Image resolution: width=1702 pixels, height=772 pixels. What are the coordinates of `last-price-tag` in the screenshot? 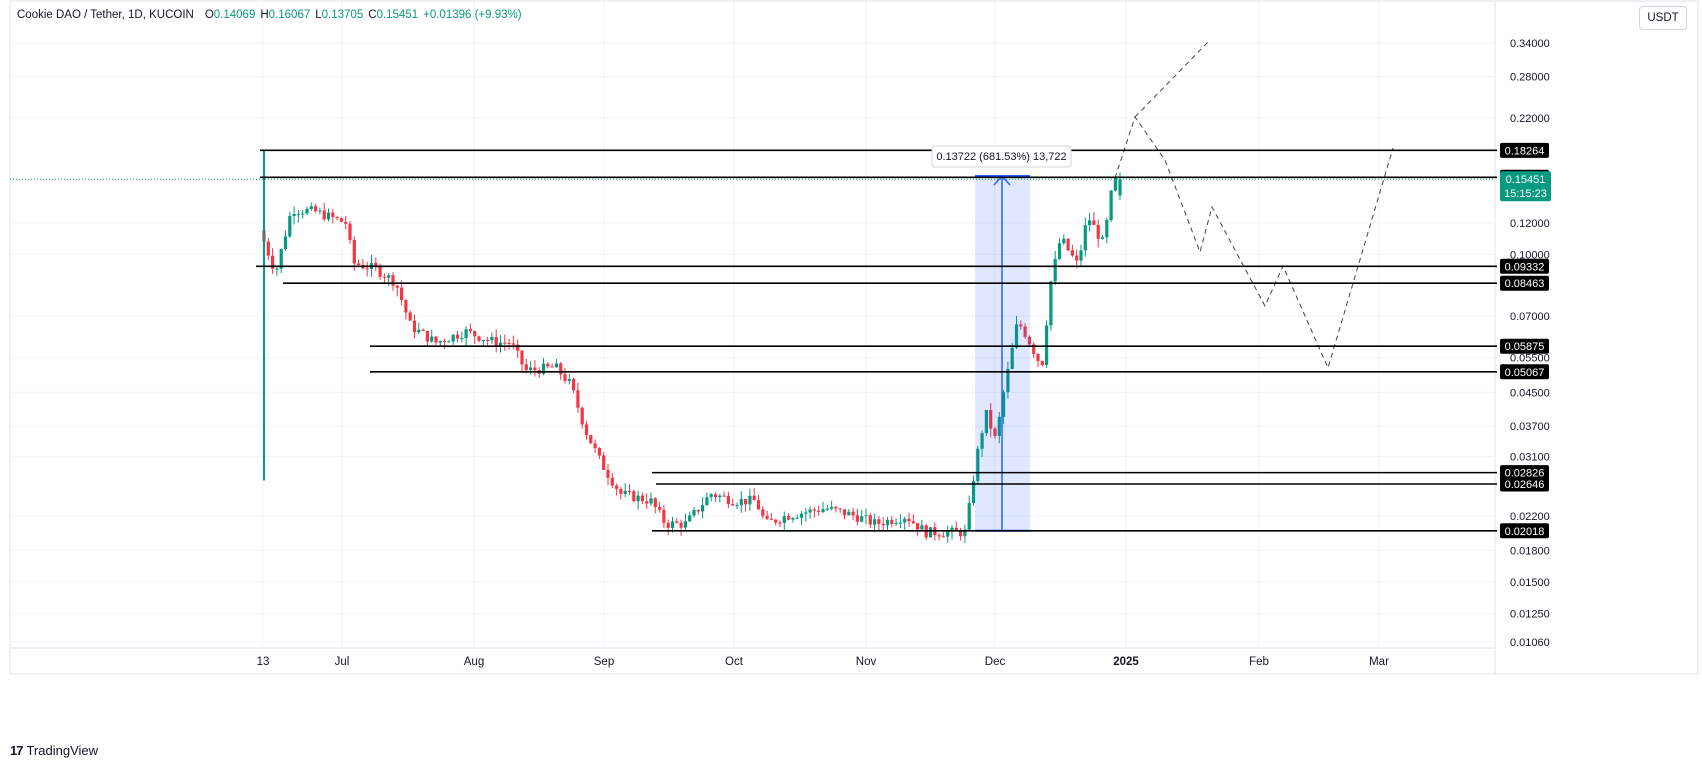 It's located at (1525, 186).